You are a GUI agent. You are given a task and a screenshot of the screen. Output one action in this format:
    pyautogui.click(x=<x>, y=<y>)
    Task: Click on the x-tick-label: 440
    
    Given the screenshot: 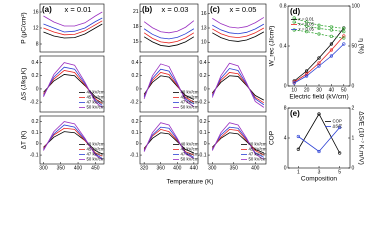 What is the action you would take?
    pyautogui.click(x=194, y=168)
    